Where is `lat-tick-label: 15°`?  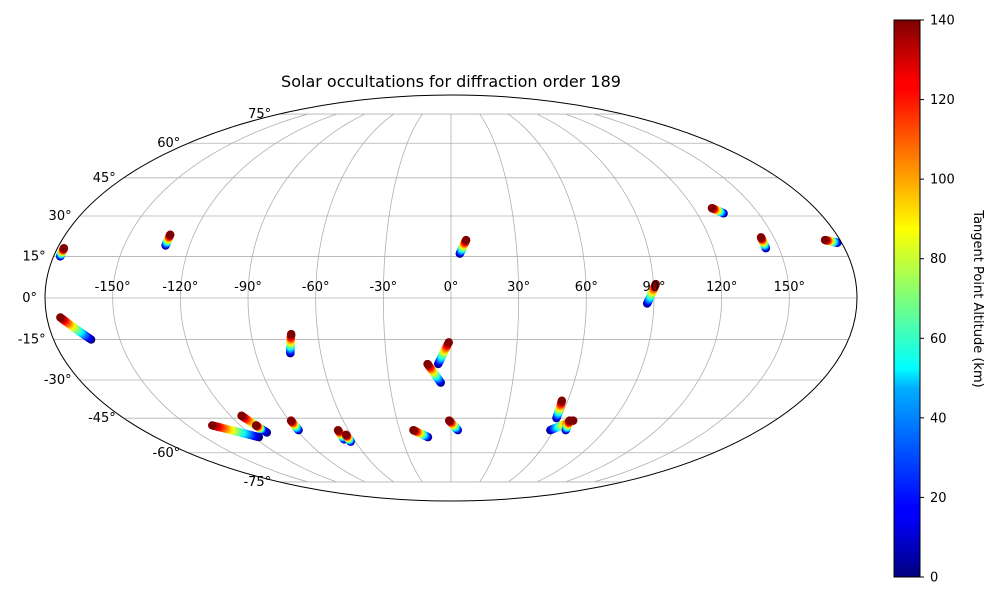
lat-tick-label: 15° is located at coordinates (34, 256).